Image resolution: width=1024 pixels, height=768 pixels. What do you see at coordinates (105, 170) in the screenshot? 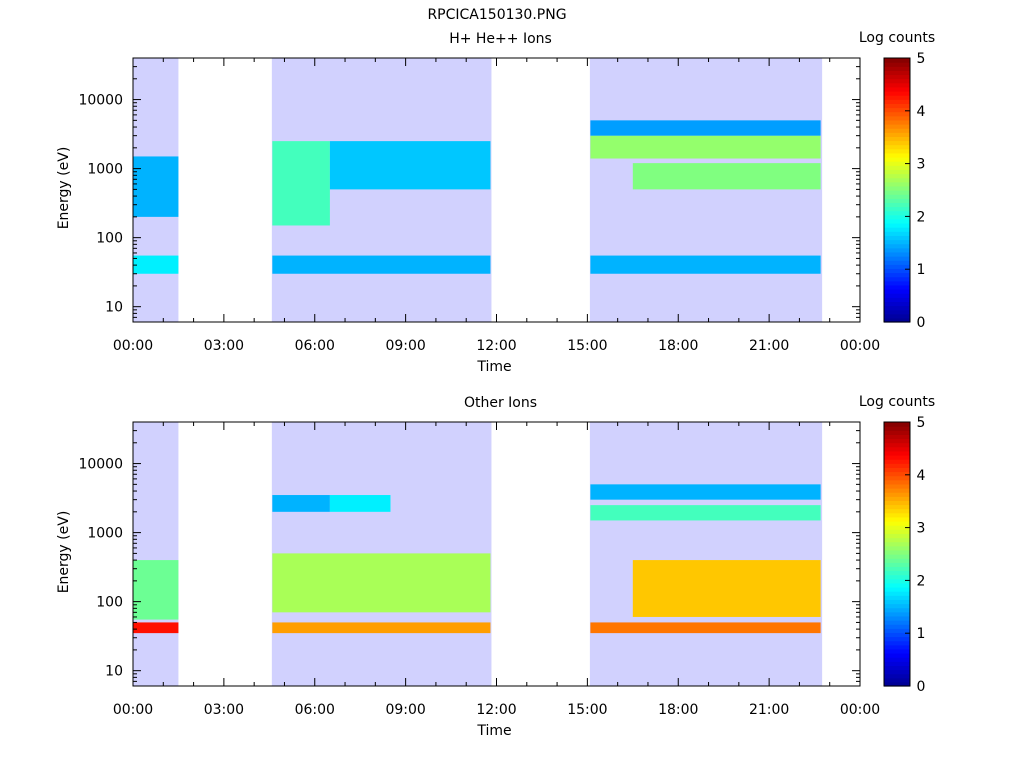
I see `y-tick-label: 1000` at bounding box center [105, 170].